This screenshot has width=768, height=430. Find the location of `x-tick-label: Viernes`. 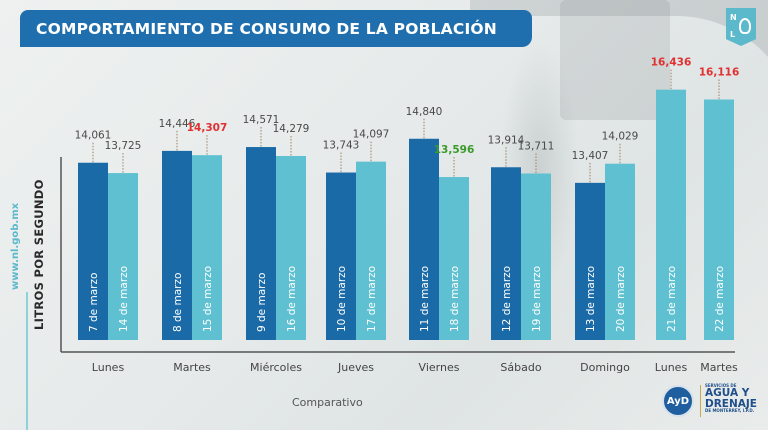

x-tick-label: Viernes is located at coordinates (439, 367).